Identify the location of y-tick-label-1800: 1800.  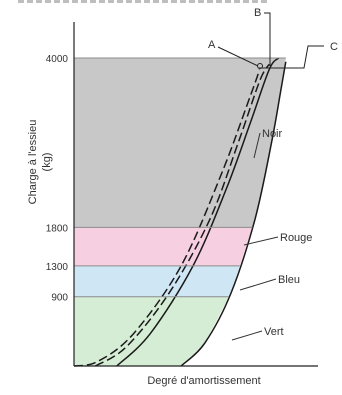
(57, 228).